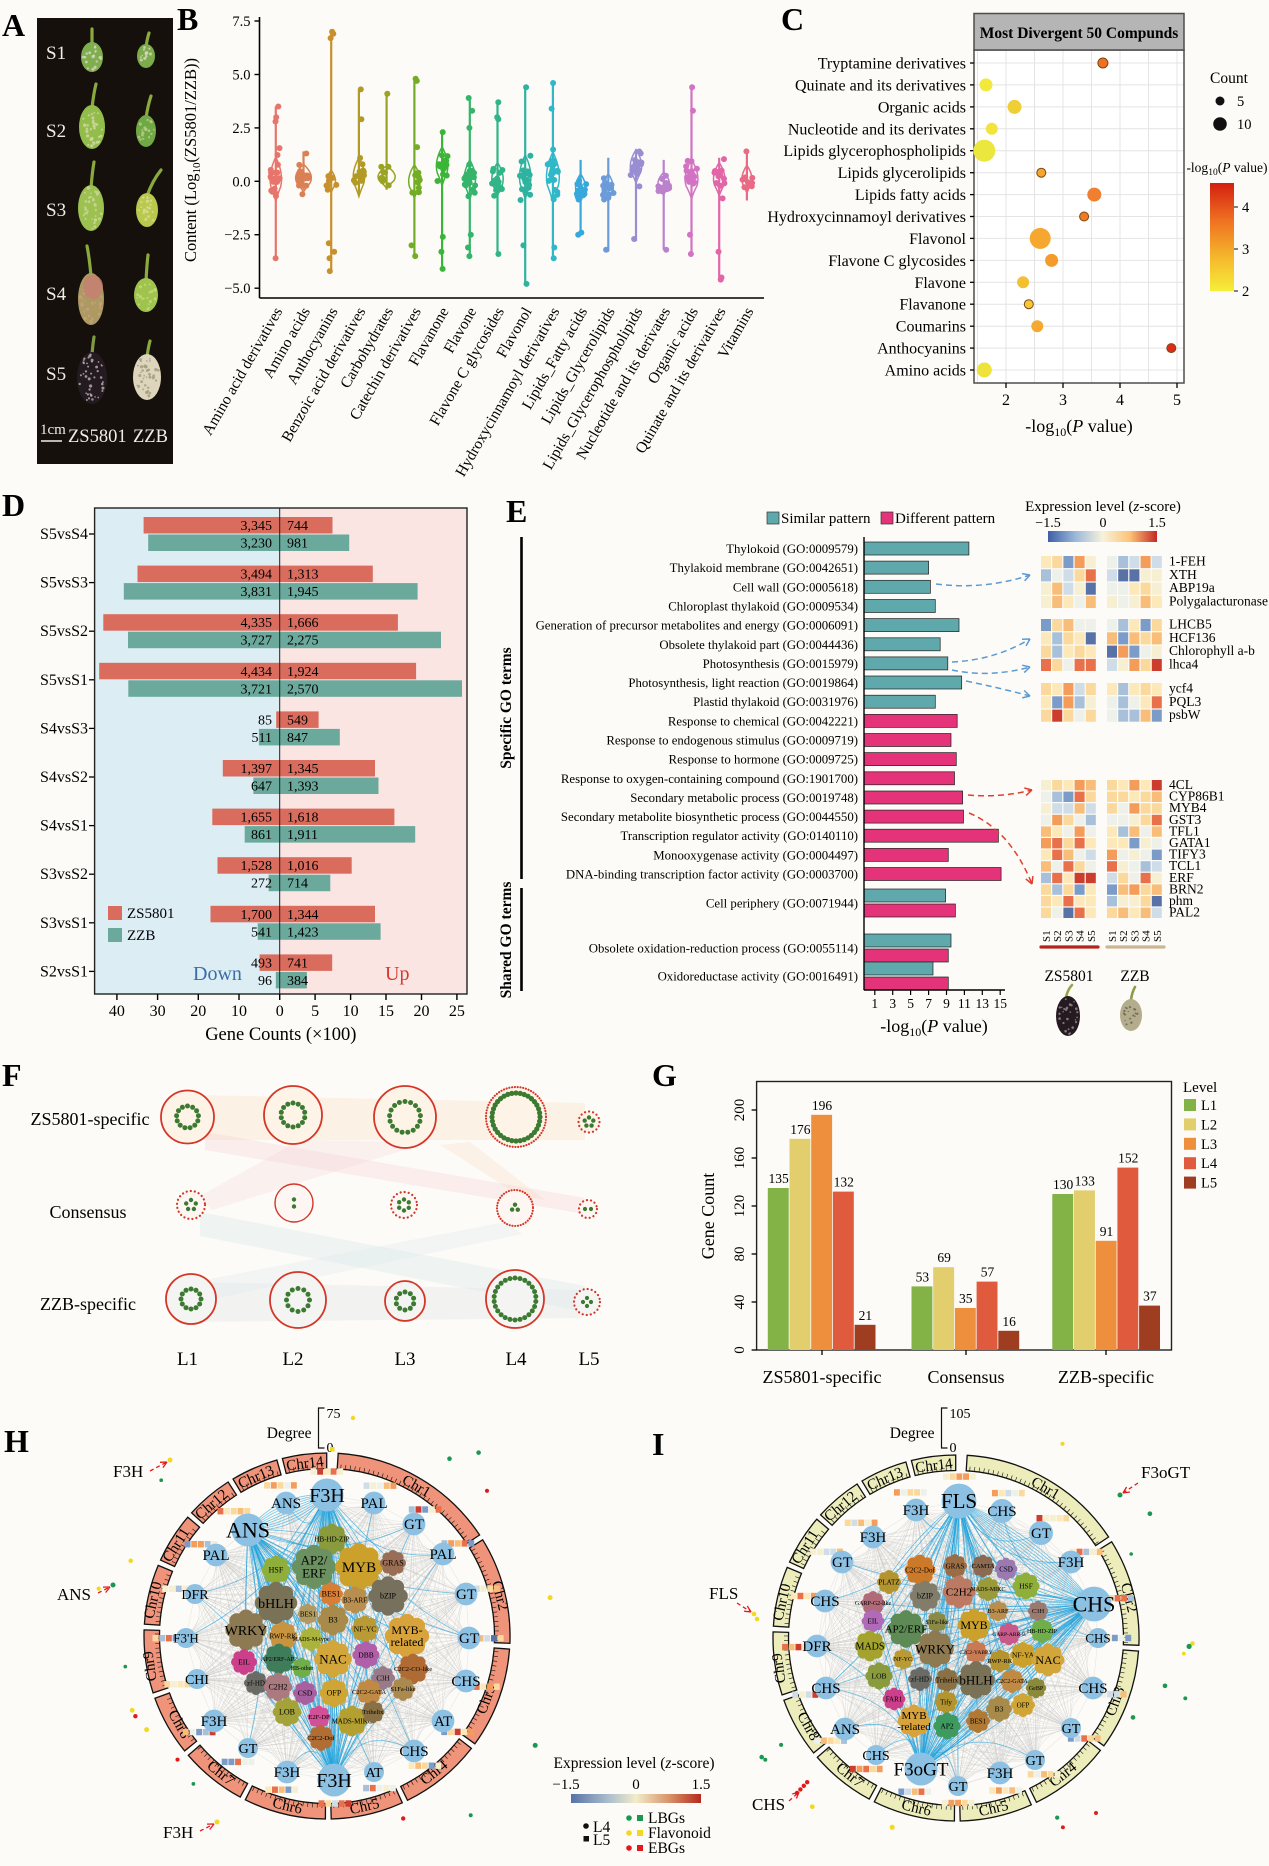 Image resolution: width=1269 pixels, height=1866 pixels. Describe the element at coordinates (920, 1570) in the screenshot. I see `svg-text: C2C2-Dof` at that location.